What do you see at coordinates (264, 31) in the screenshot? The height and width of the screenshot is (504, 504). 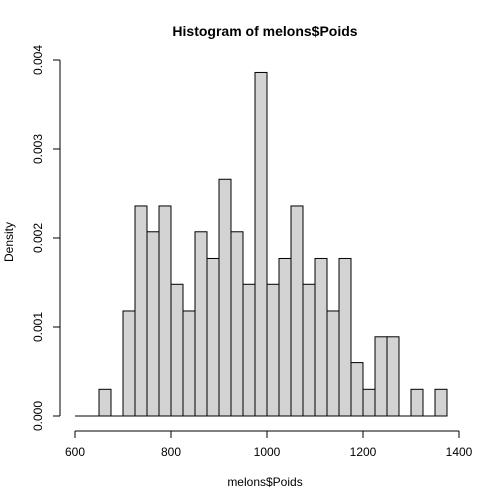 I see `chart-title: Histogram of melons$Poids` at bounding box center [264, 31].